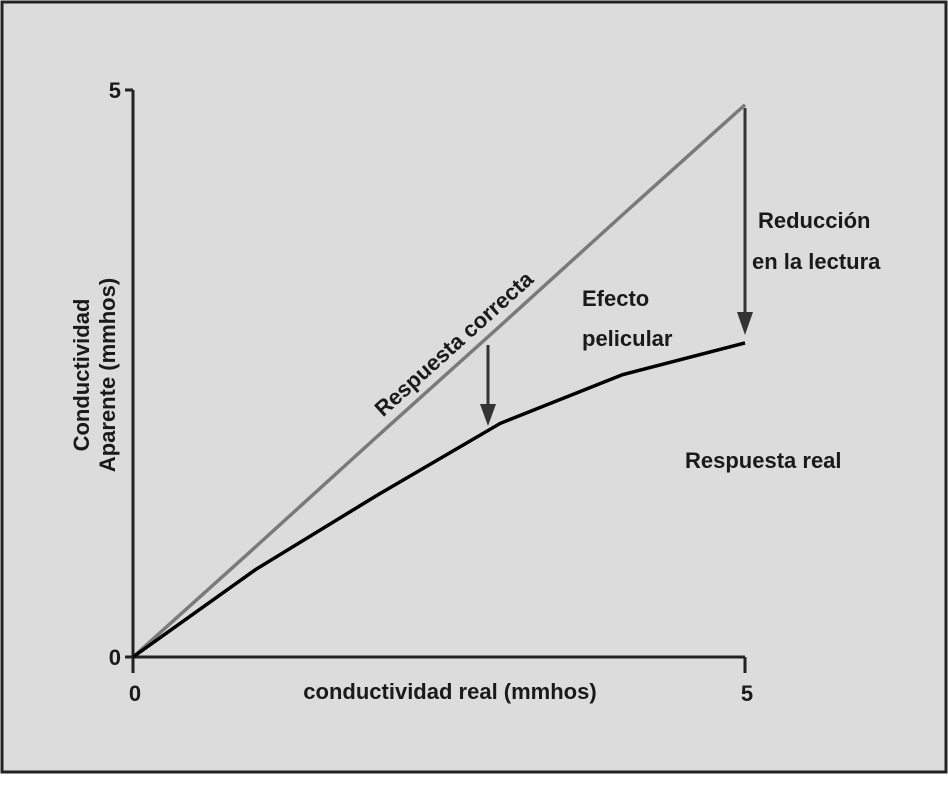  Describe the element at coordinates (115, 90) in the screenshot. I see `y-tick-label: 5` at that location.